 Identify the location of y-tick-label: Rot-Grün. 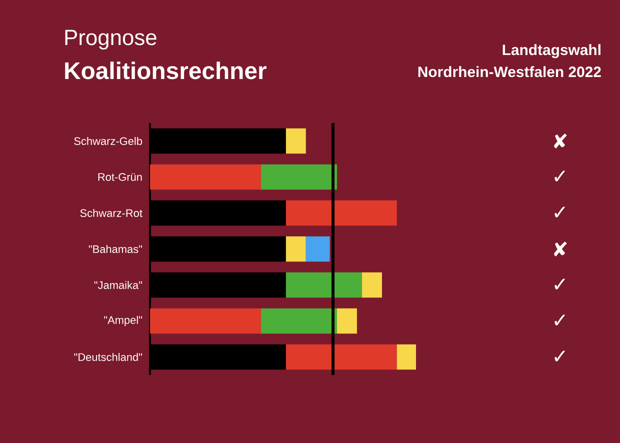
(120, 177).